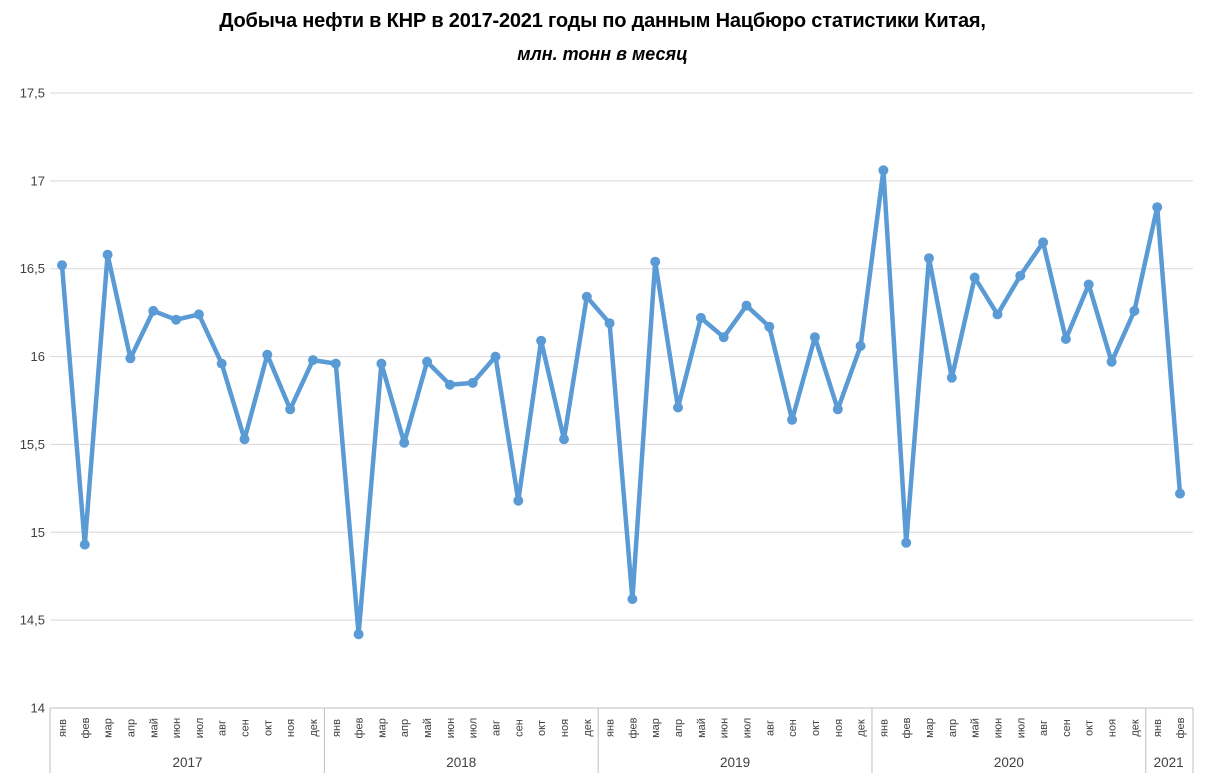  What do you see at coordinates (602, 54) in the screenshot?
I see `chart-subtitle: млн. тонн в месяц` at bounding box center [602, 54].